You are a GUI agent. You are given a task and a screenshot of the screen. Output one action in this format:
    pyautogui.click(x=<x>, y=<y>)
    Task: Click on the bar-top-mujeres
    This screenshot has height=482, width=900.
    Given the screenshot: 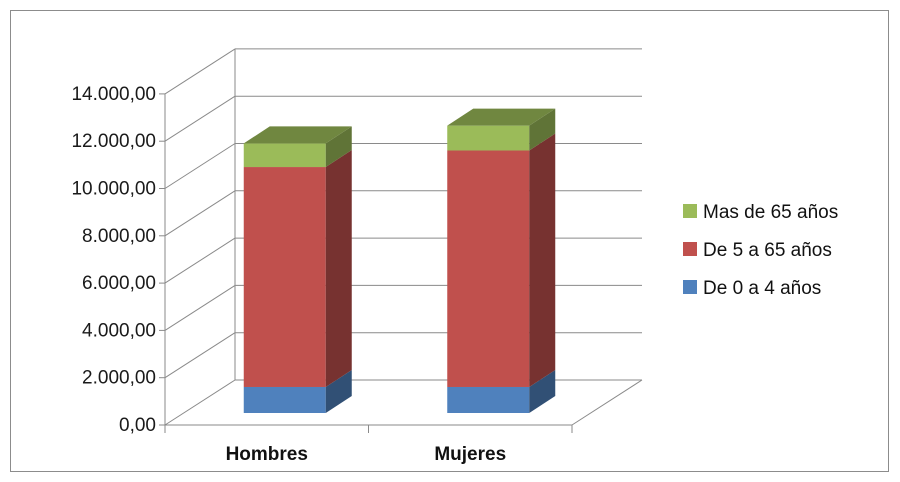 What is the action you would take?
    pyautogui.click(x=501, y=117)
    